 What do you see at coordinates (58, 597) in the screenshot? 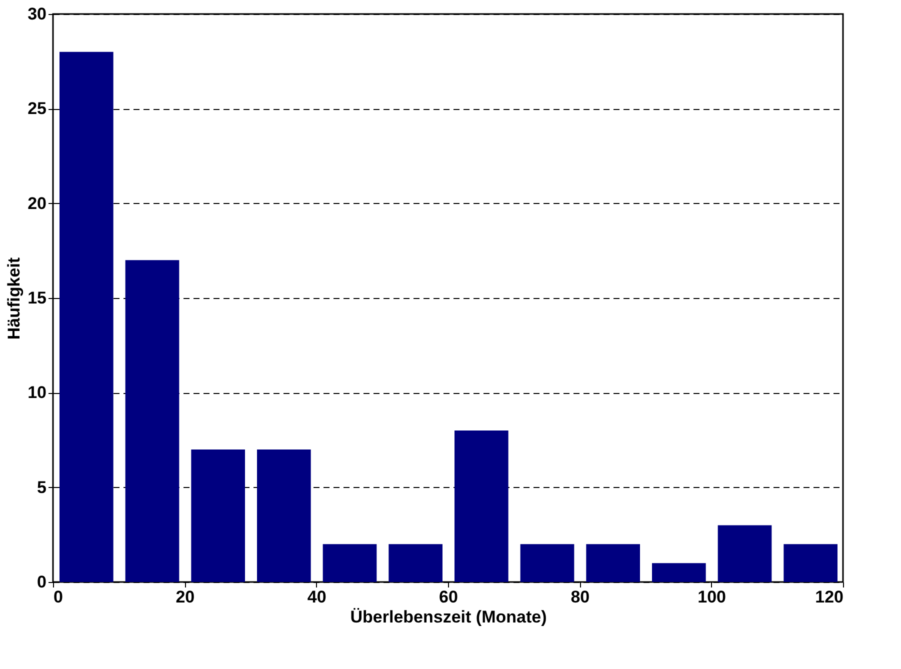
I see `x-tick-label: 0` at bounding box center [58, 597].